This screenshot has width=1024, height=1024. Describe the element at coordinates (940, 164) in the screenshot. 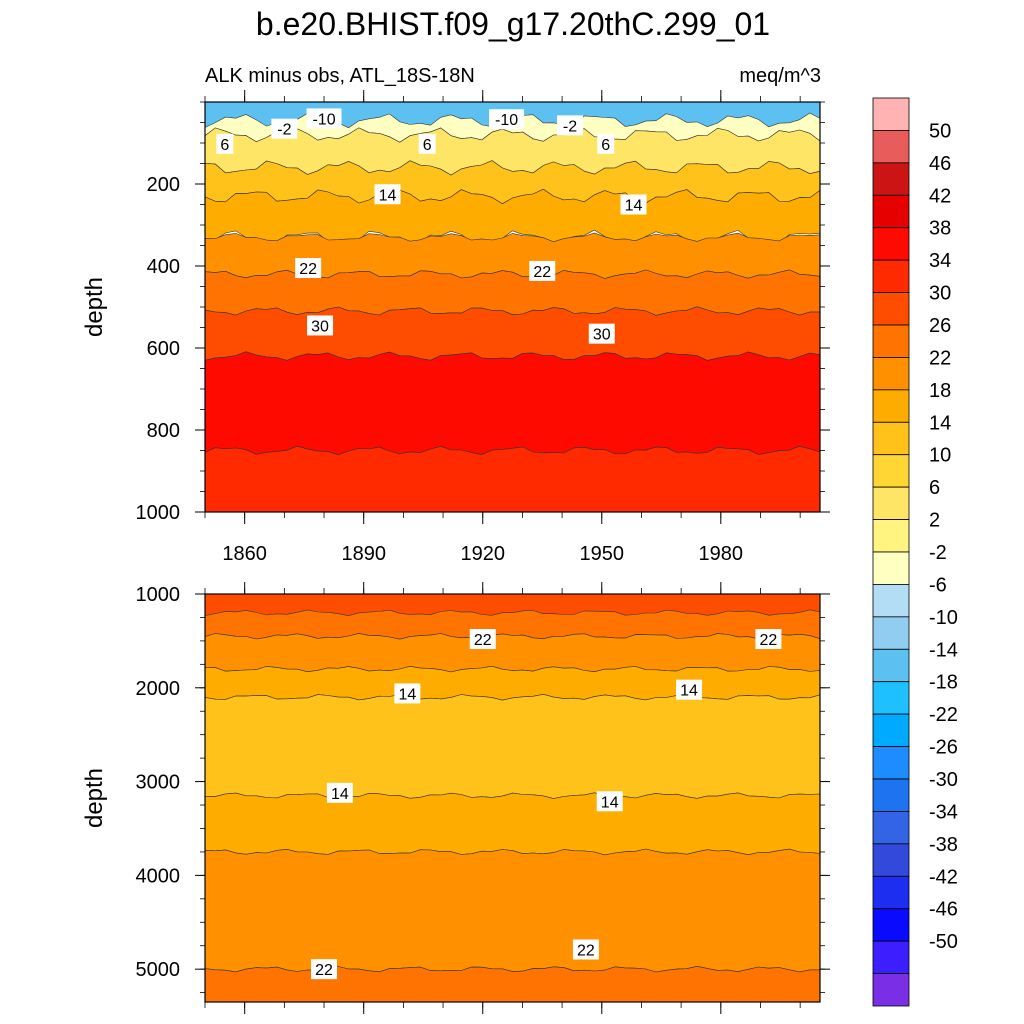

I see `colorbar-label: 46` at that location.